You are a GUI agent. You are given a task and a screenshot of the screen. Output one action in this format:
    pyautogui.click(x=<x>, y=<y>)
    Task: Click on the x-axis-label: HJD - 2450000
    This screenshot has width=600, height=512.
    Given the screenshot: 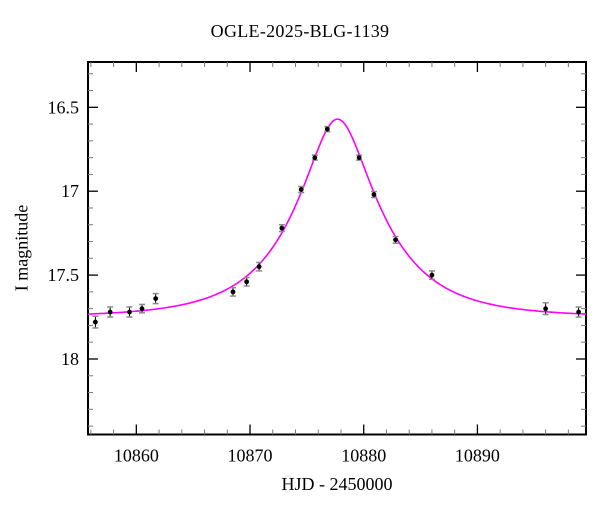 What is the action you would take?
    pyautogui.click(x=337, y=484)
    